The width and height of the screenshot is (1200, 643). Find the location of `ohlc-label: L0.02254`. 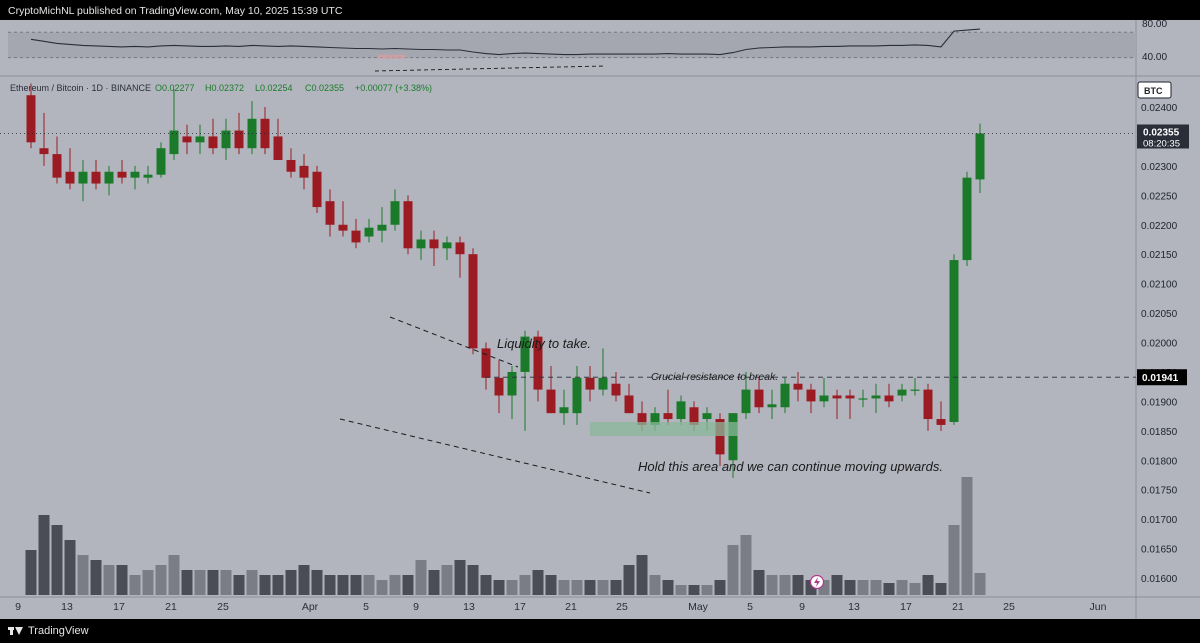

ohlc-label: L0.02254 is located at coordinates (274, 88).